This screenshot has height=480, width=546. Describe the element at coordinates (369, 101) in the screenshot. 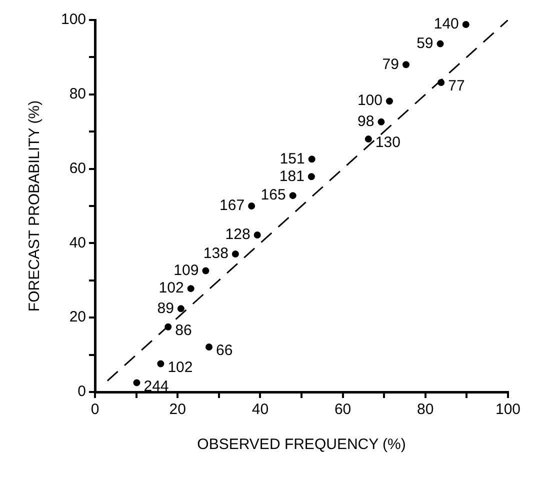

I see `annotation: 100` at that location.